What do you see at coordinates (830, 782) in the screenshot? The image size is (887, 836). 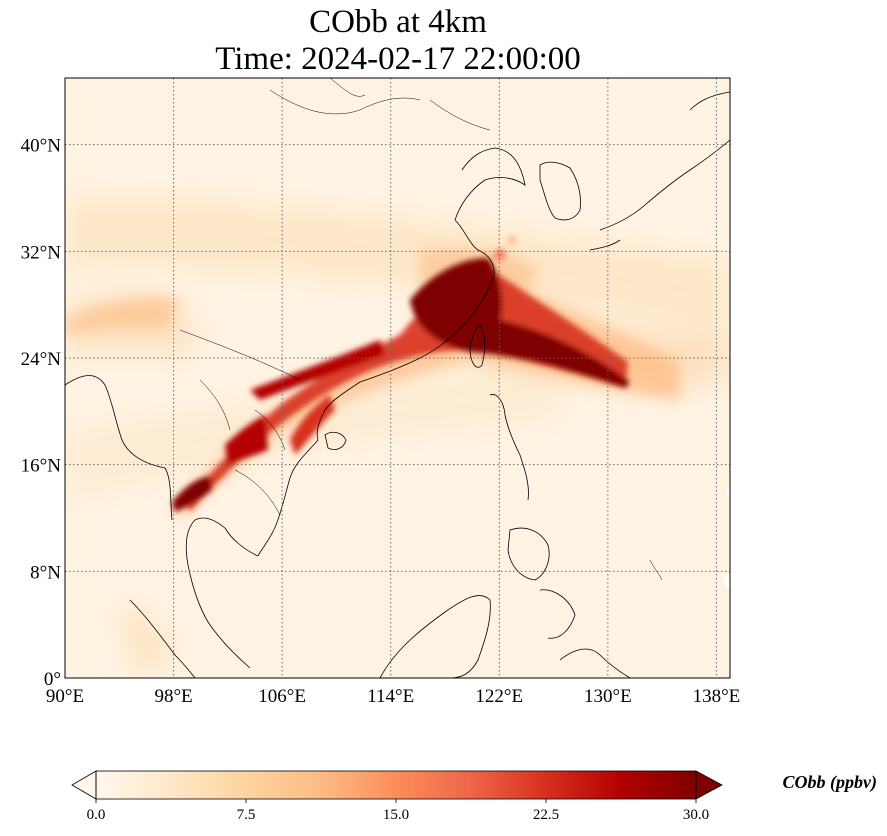 I see `colorbar-label: CObb (ppbv)` at bounding box center [830, 782].